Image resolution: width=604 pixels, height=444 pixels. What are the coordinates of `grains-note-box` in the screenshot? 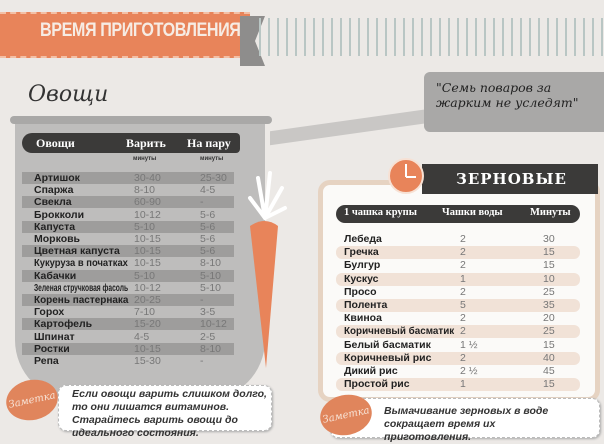 It's located at (465, 418).